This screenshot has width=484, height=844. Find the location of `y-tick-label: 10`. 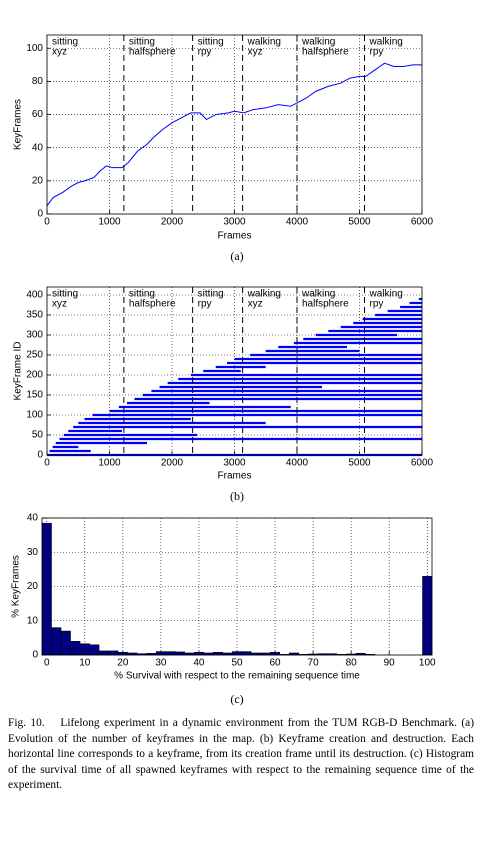

y-tick-label: 10 is located at coordinates (33, 620).